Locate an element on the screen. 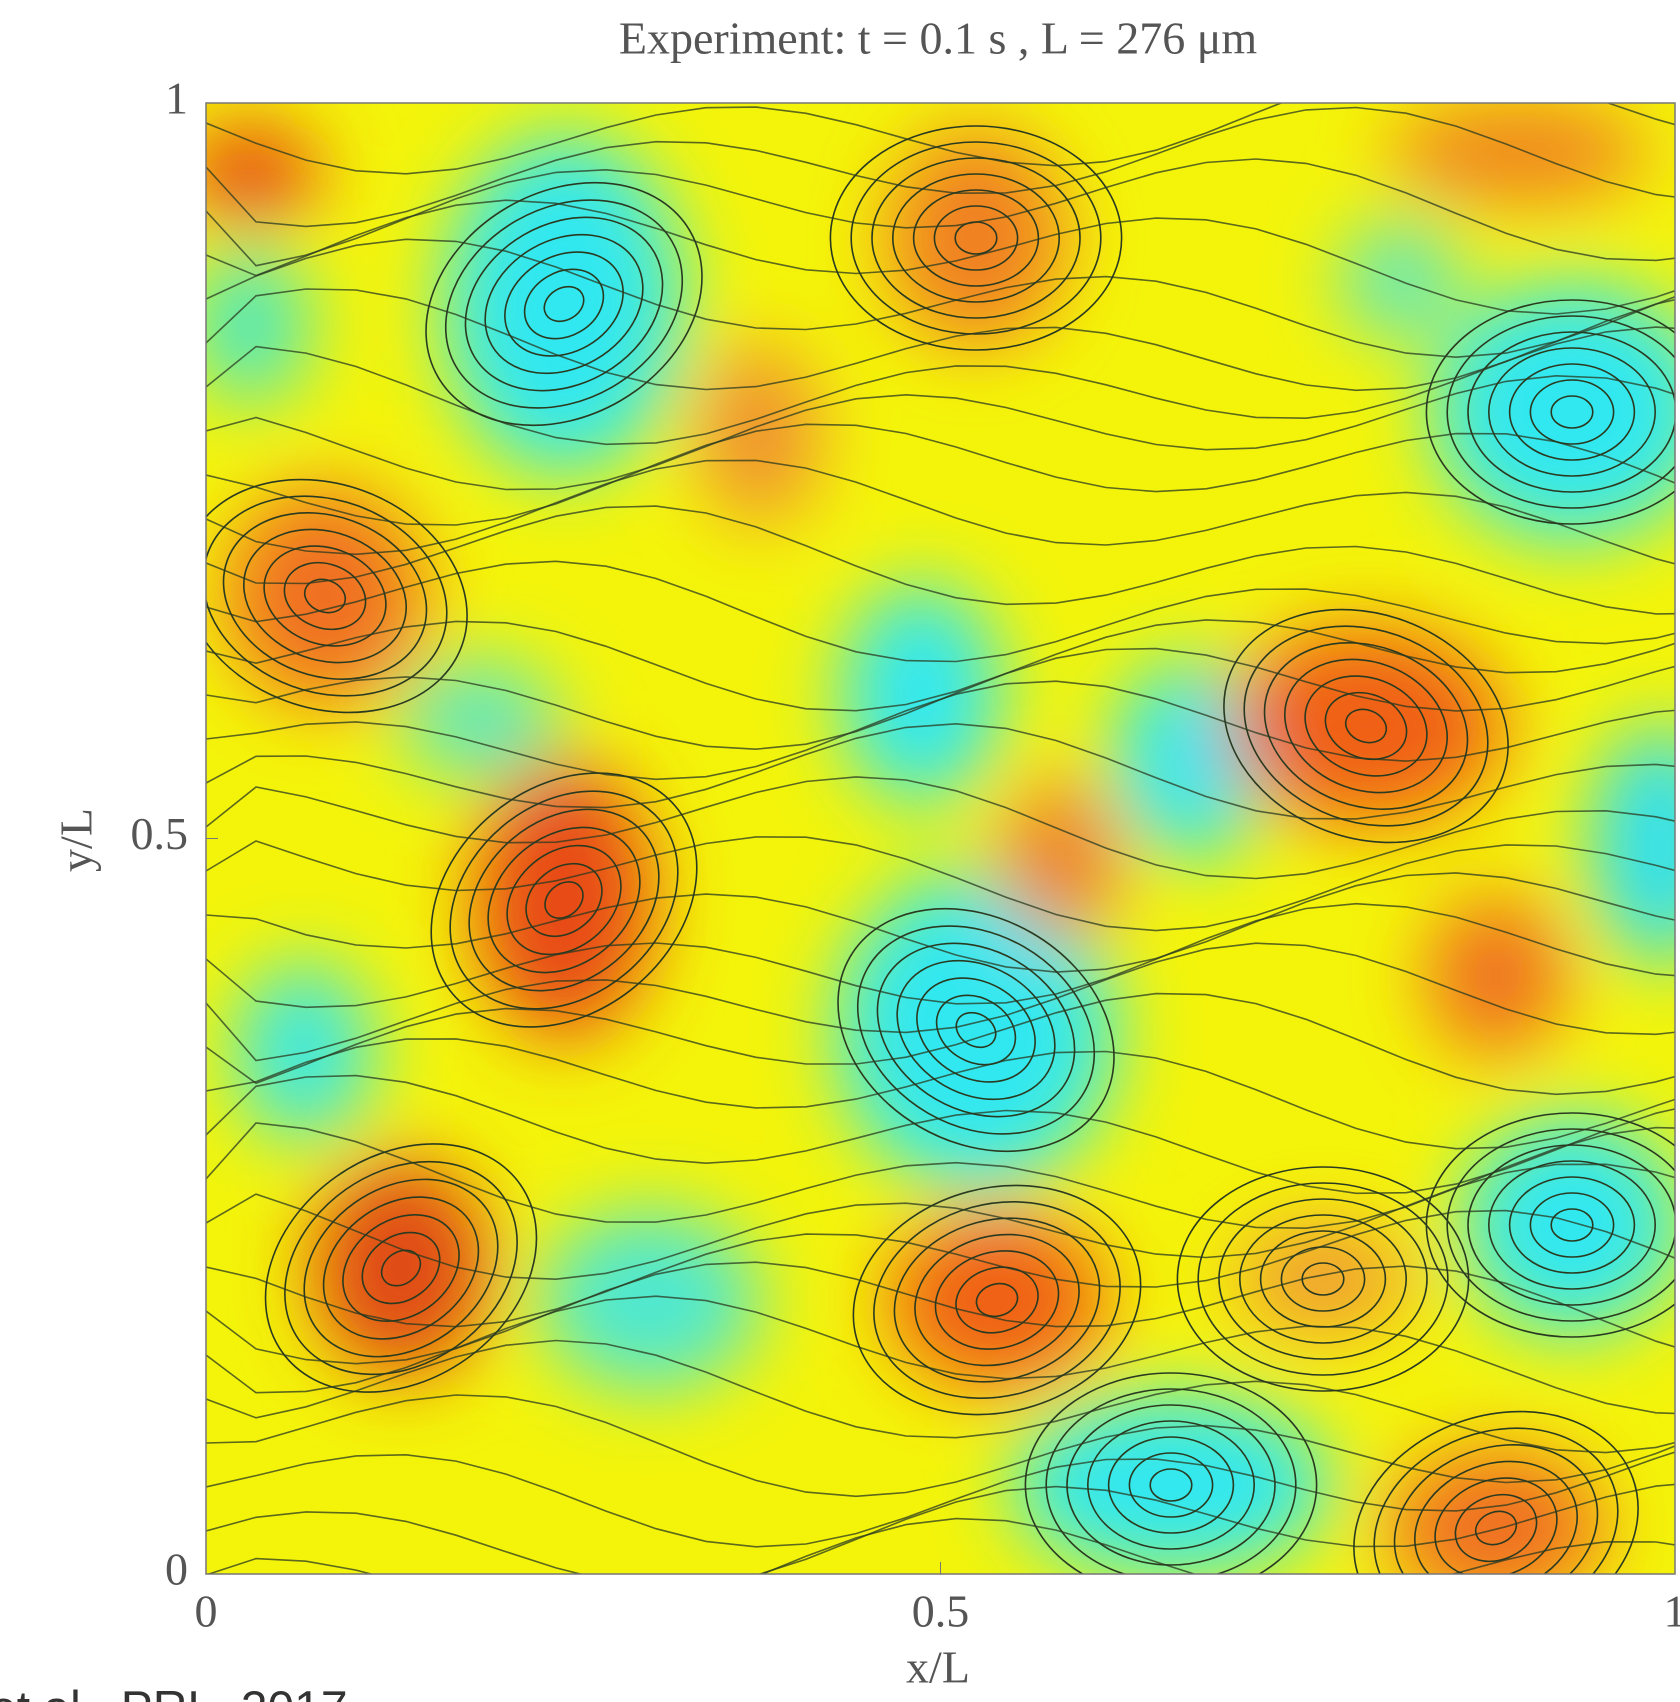 The image size is (1680, 1702). citation-note: et al., PRL, 2017 is located at coordinates (174, 1692).